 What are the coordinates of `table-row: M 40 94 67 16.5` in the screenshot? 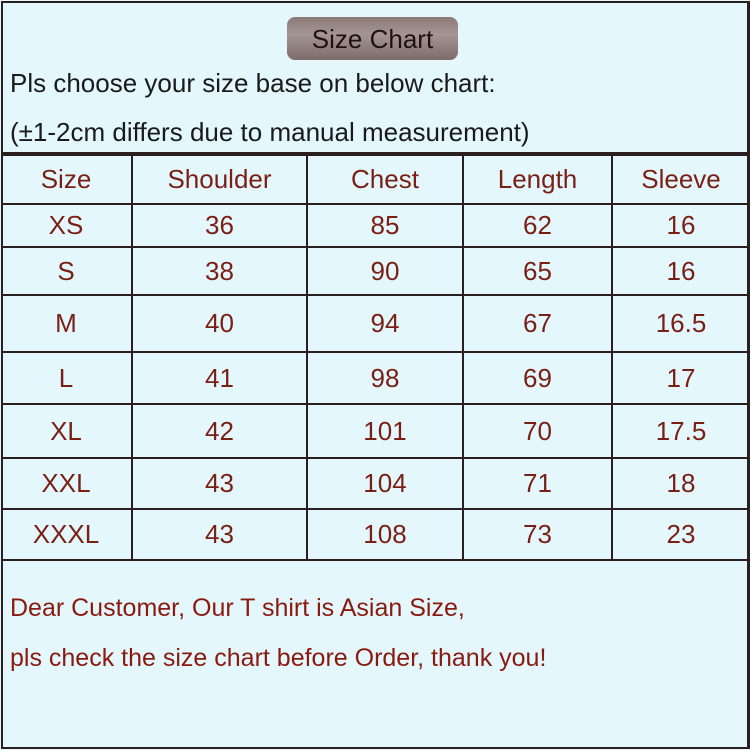 It's located at (375, 323).